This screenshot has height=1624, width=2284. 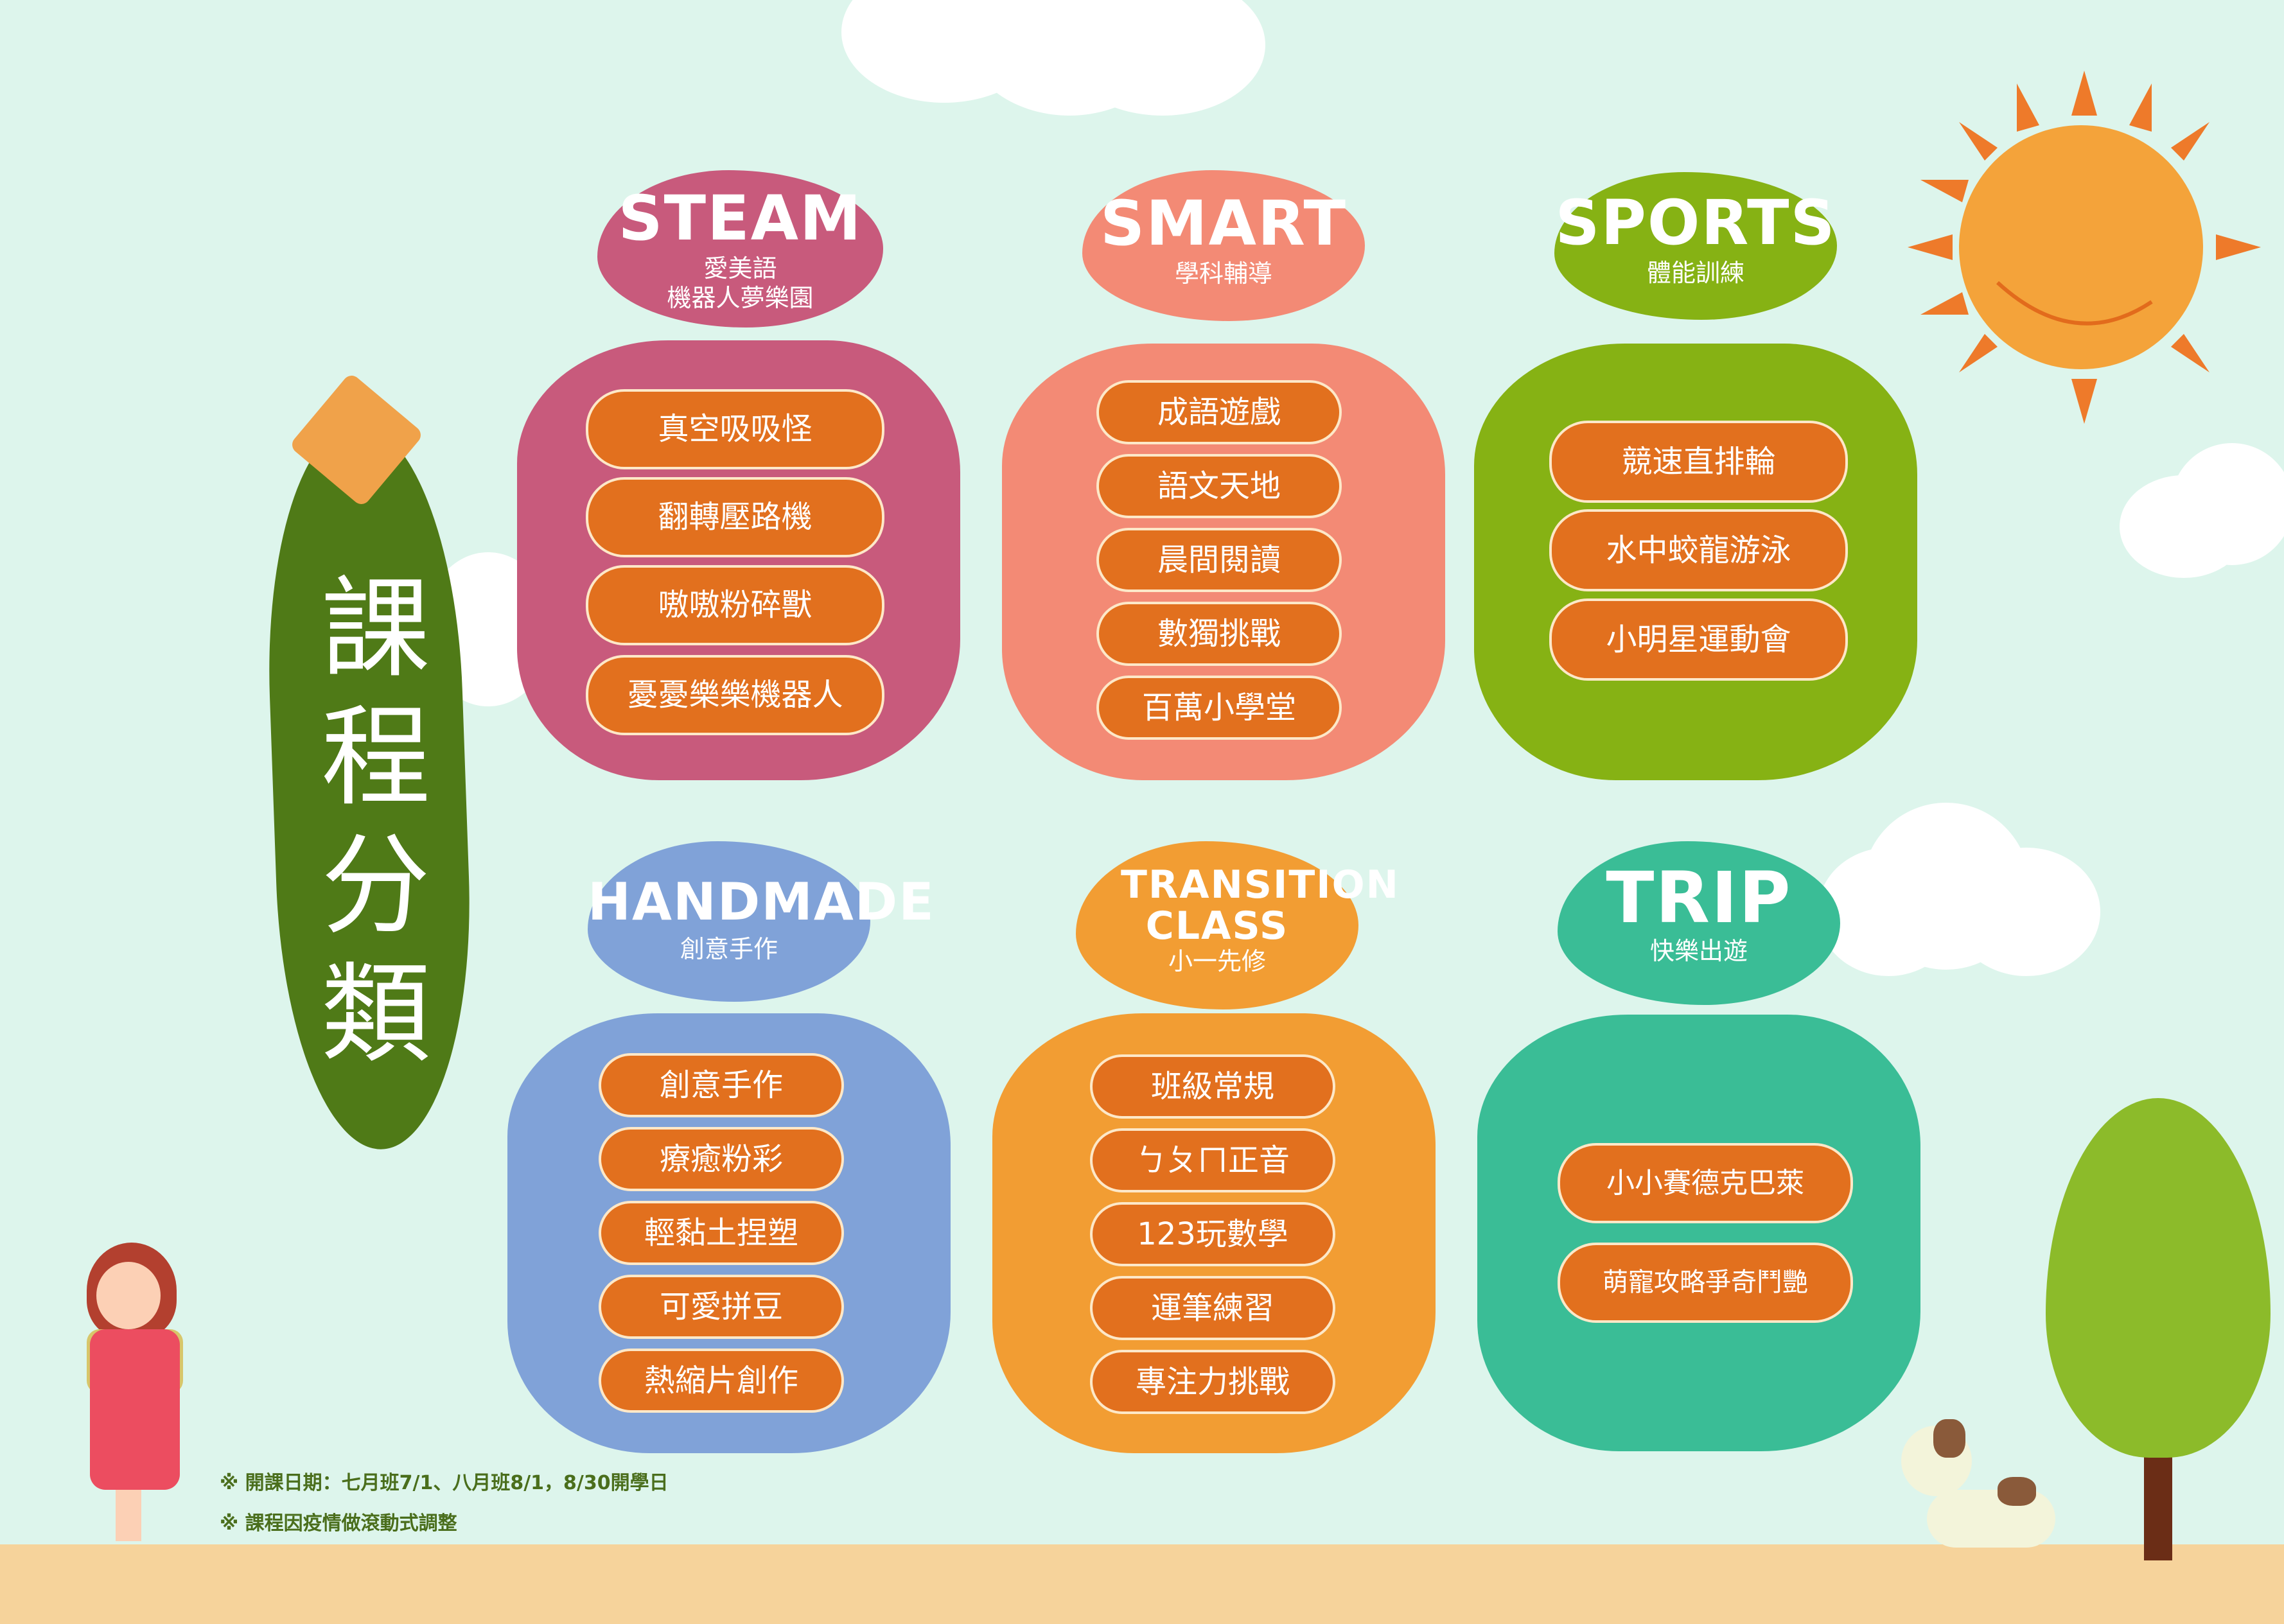 I want to click on item-transition-3: 123玩數學, so click(x=1212, y=1234).